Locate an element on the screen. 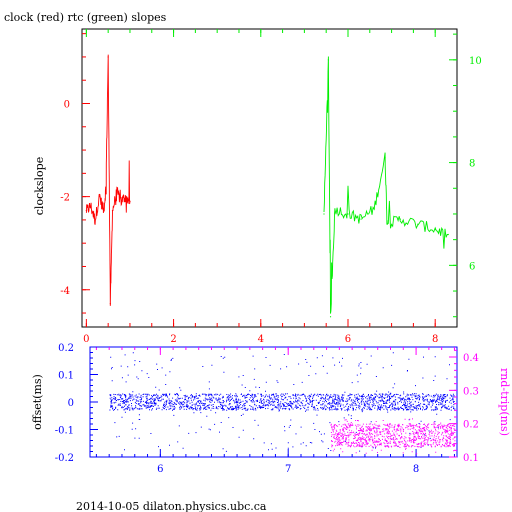 This screenshot has height=512, width=512. bottom-y2-tick-label: 0.1 is located at coordinates (471, 458).